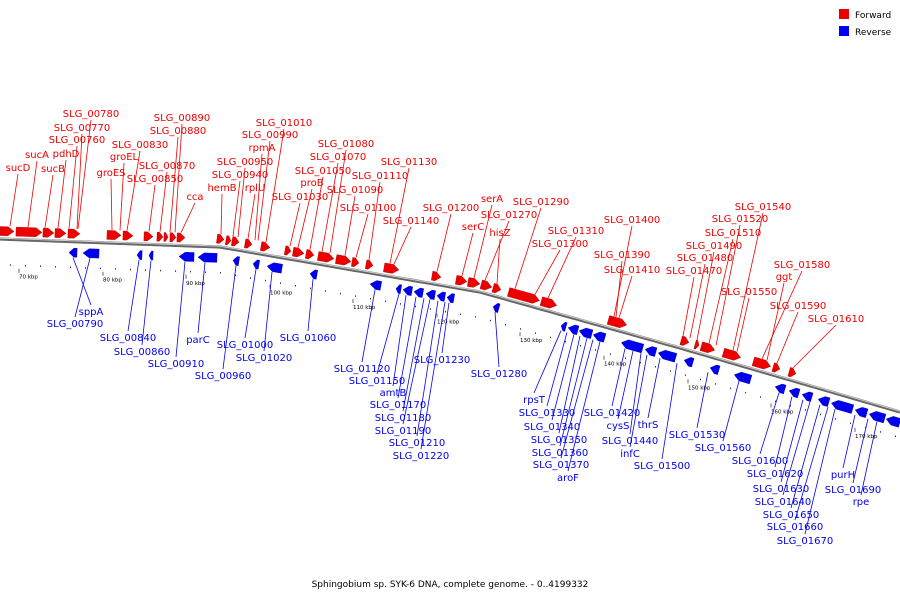 The image size is (900, 600). What do you see at coordinates (264, 358) in the screenshot?
I see `reverse-gene-label: SLG_01020` at bounding box center [264, 358].